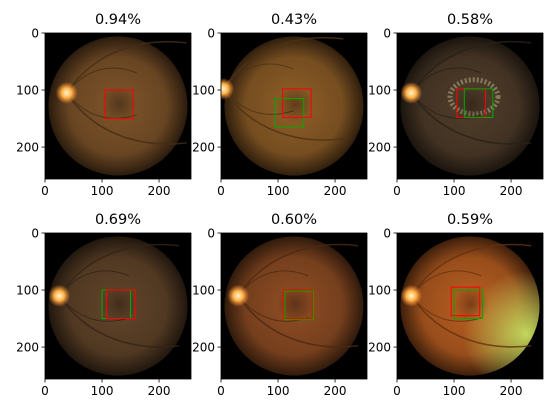  I want to click on subplot-4: 0 100 200 0 100 200 0.69%, so click(104, 305).